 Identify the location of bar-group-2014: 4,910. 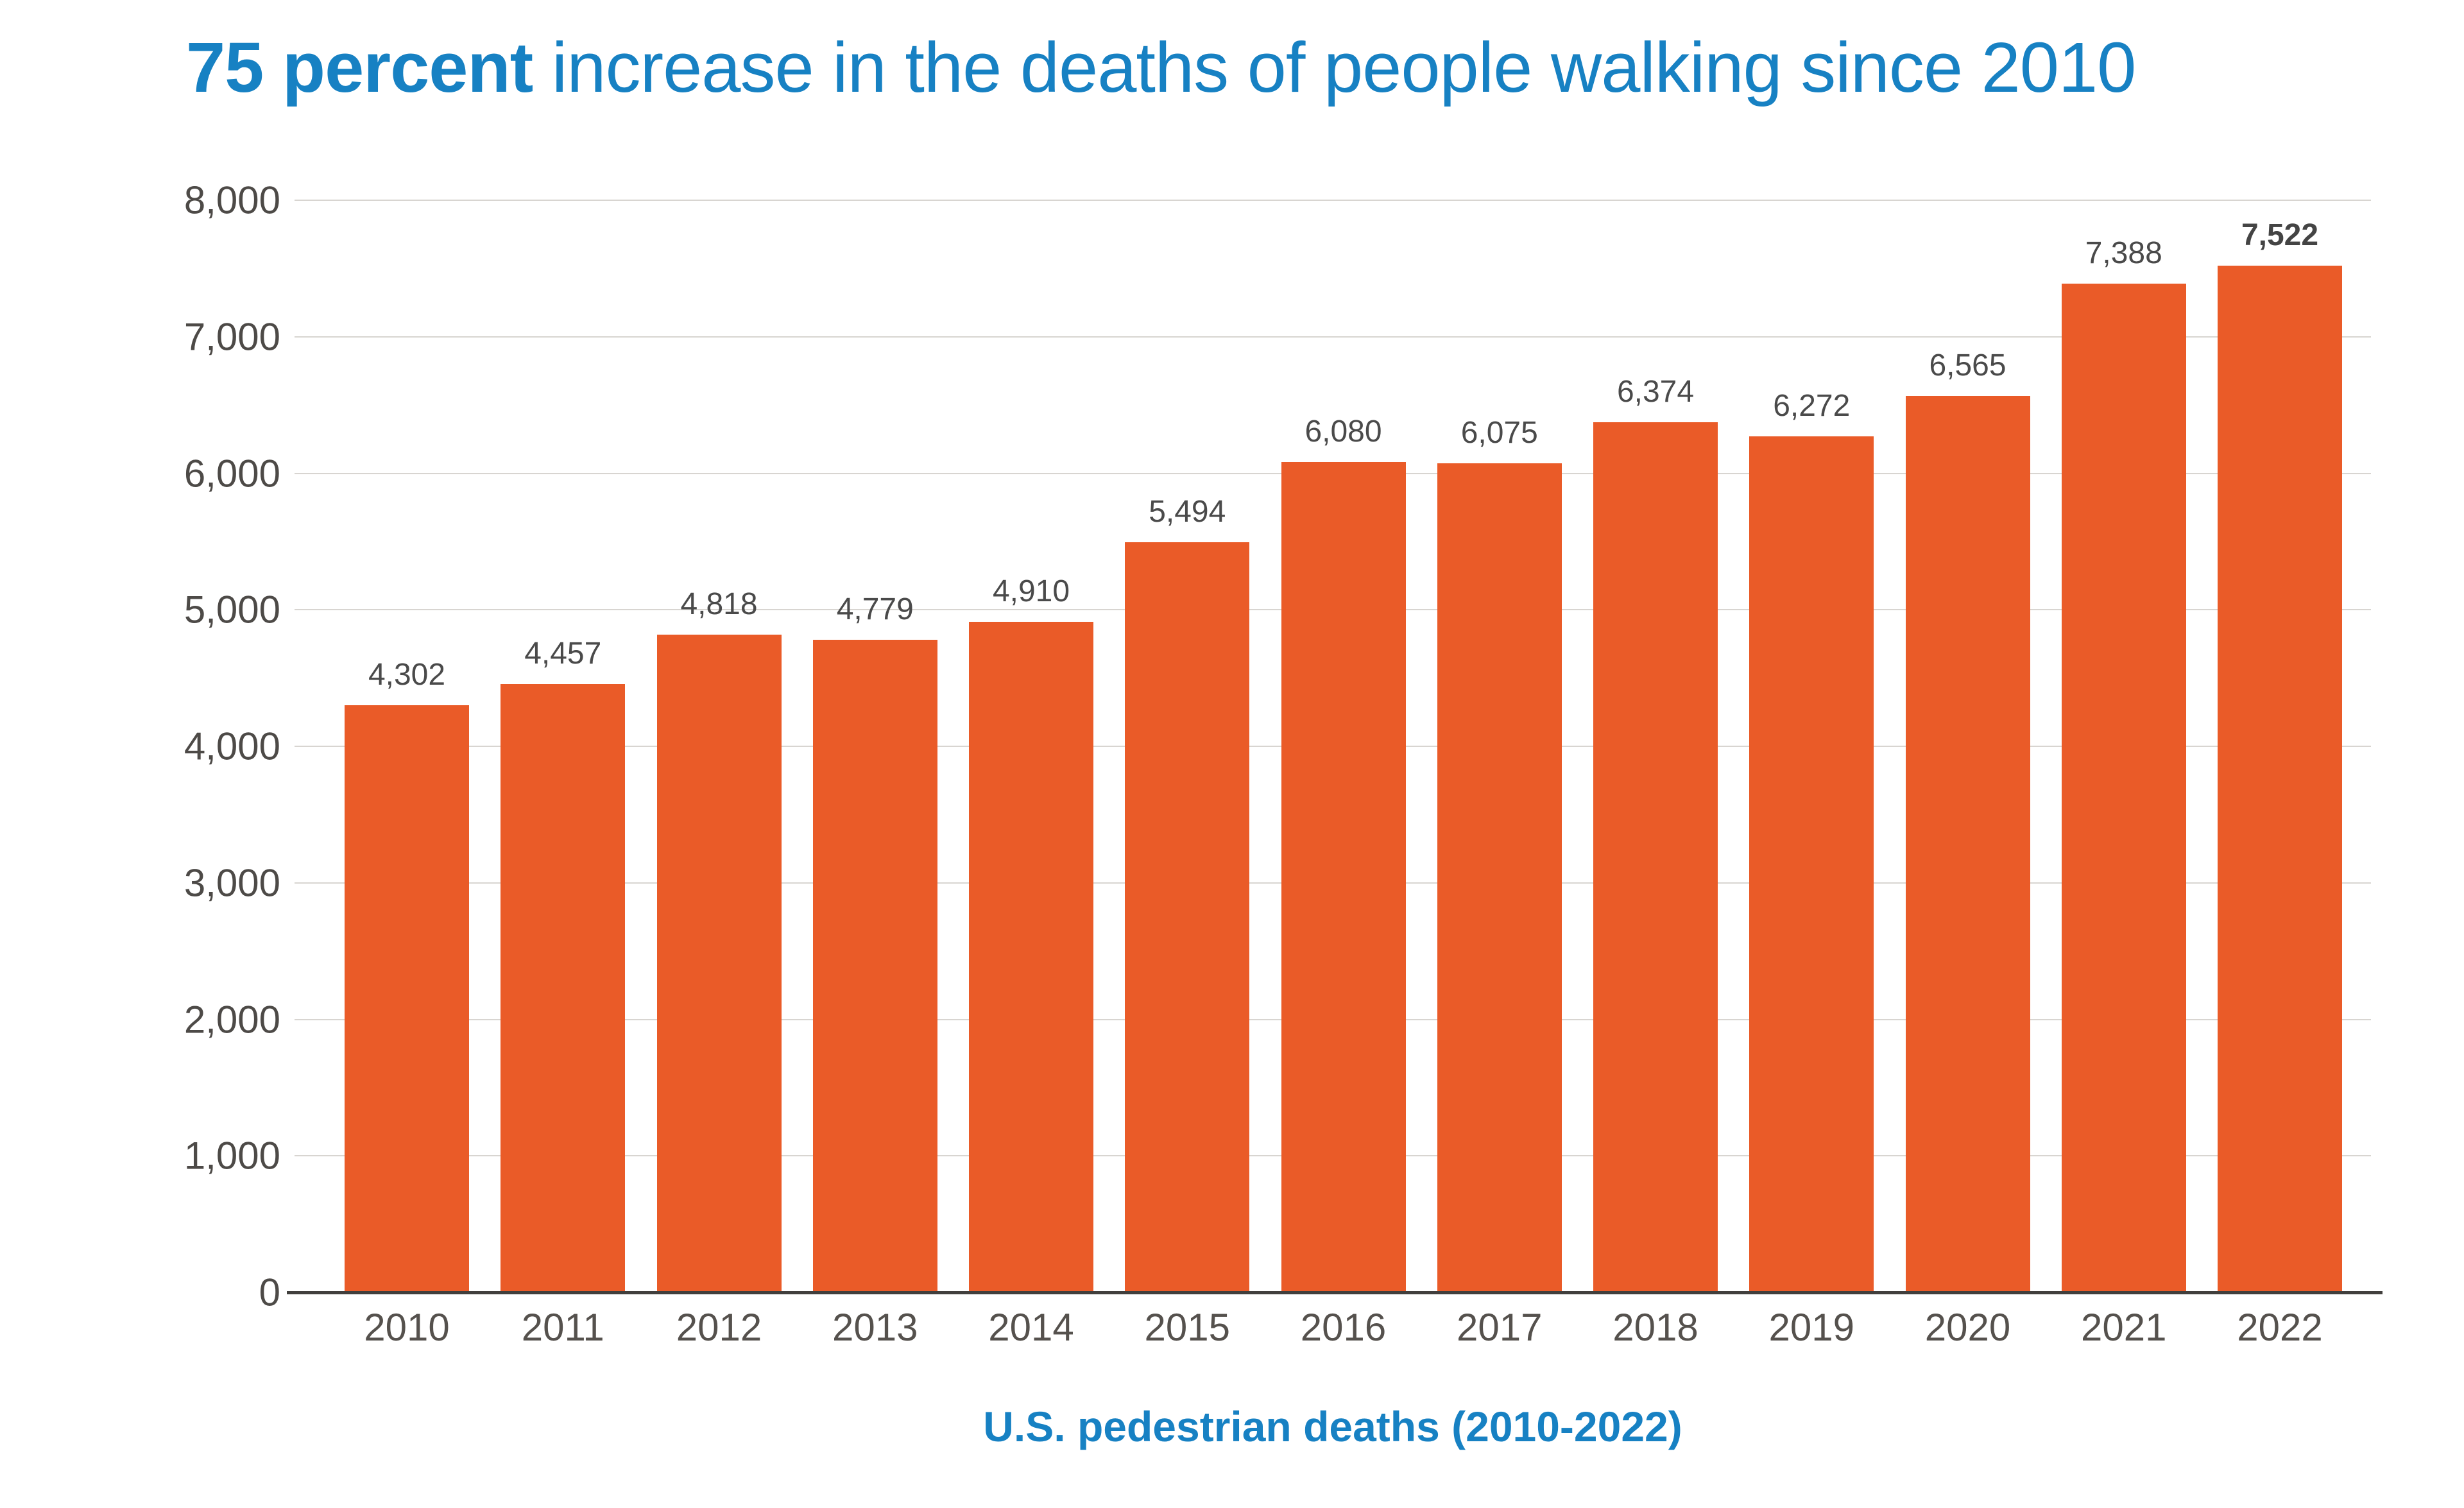
(1031, 933).